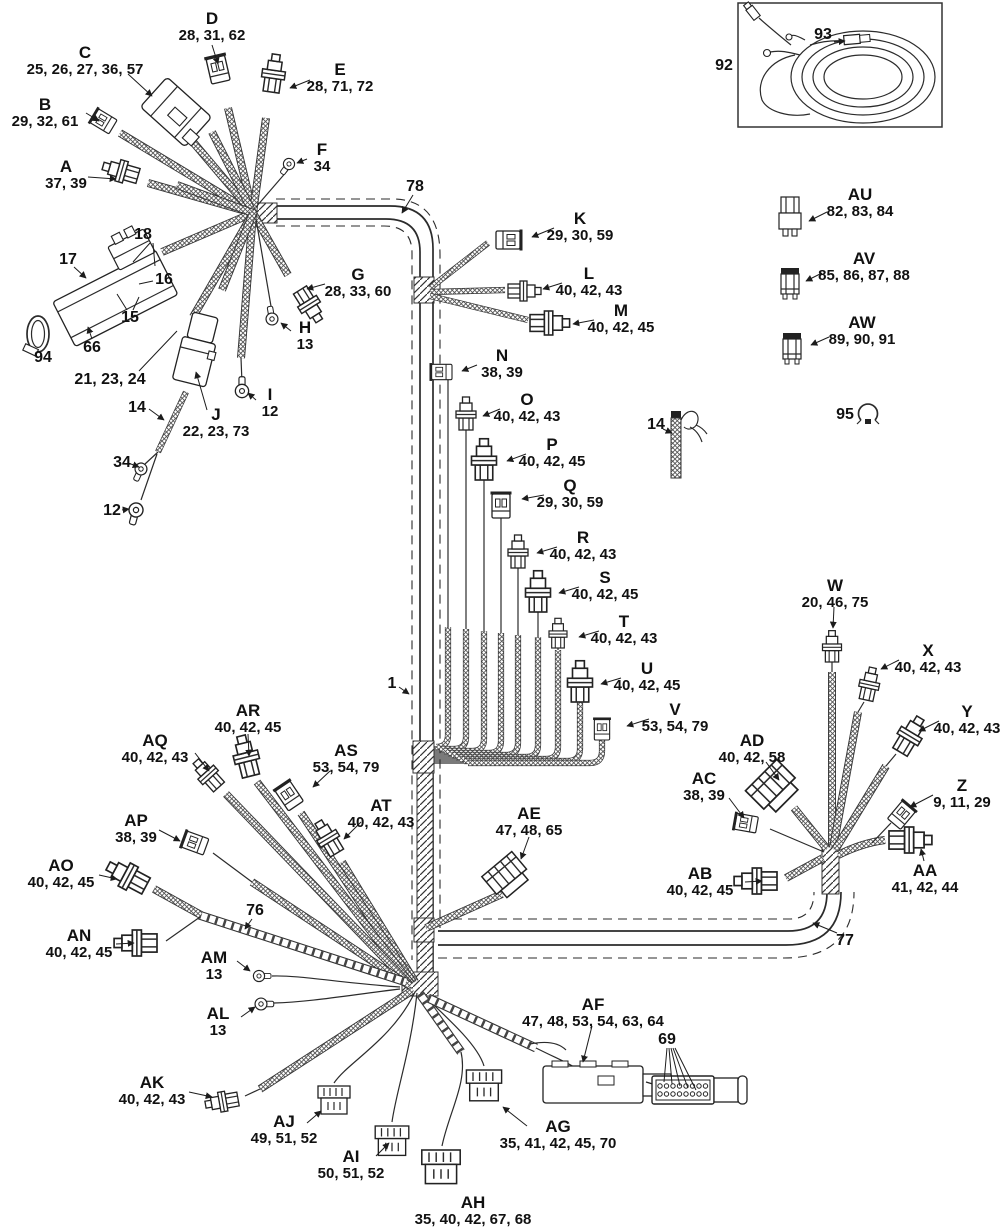 This screenshot has height=1230, width=1000. What do you see at coordinates (264, 1004) in the screenshot?
I see `ring-terminal-al` at bounding box center [264, 1004].